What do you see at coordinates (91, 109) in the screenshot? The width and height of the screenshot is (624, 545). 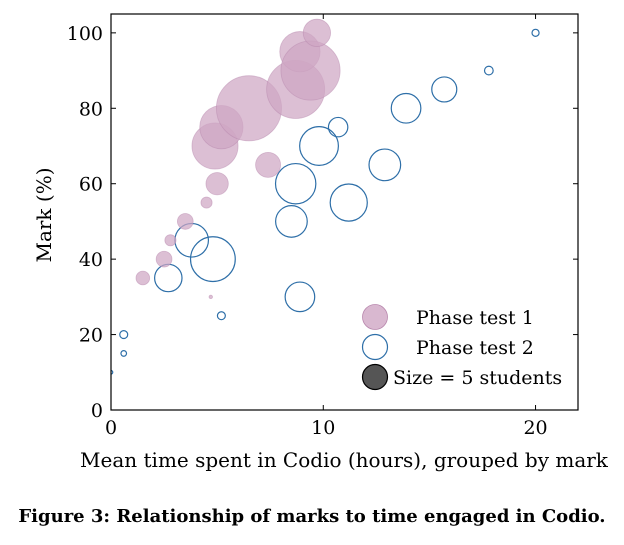 I see `y-tick-label: 80` at bounding box center [91, 109].